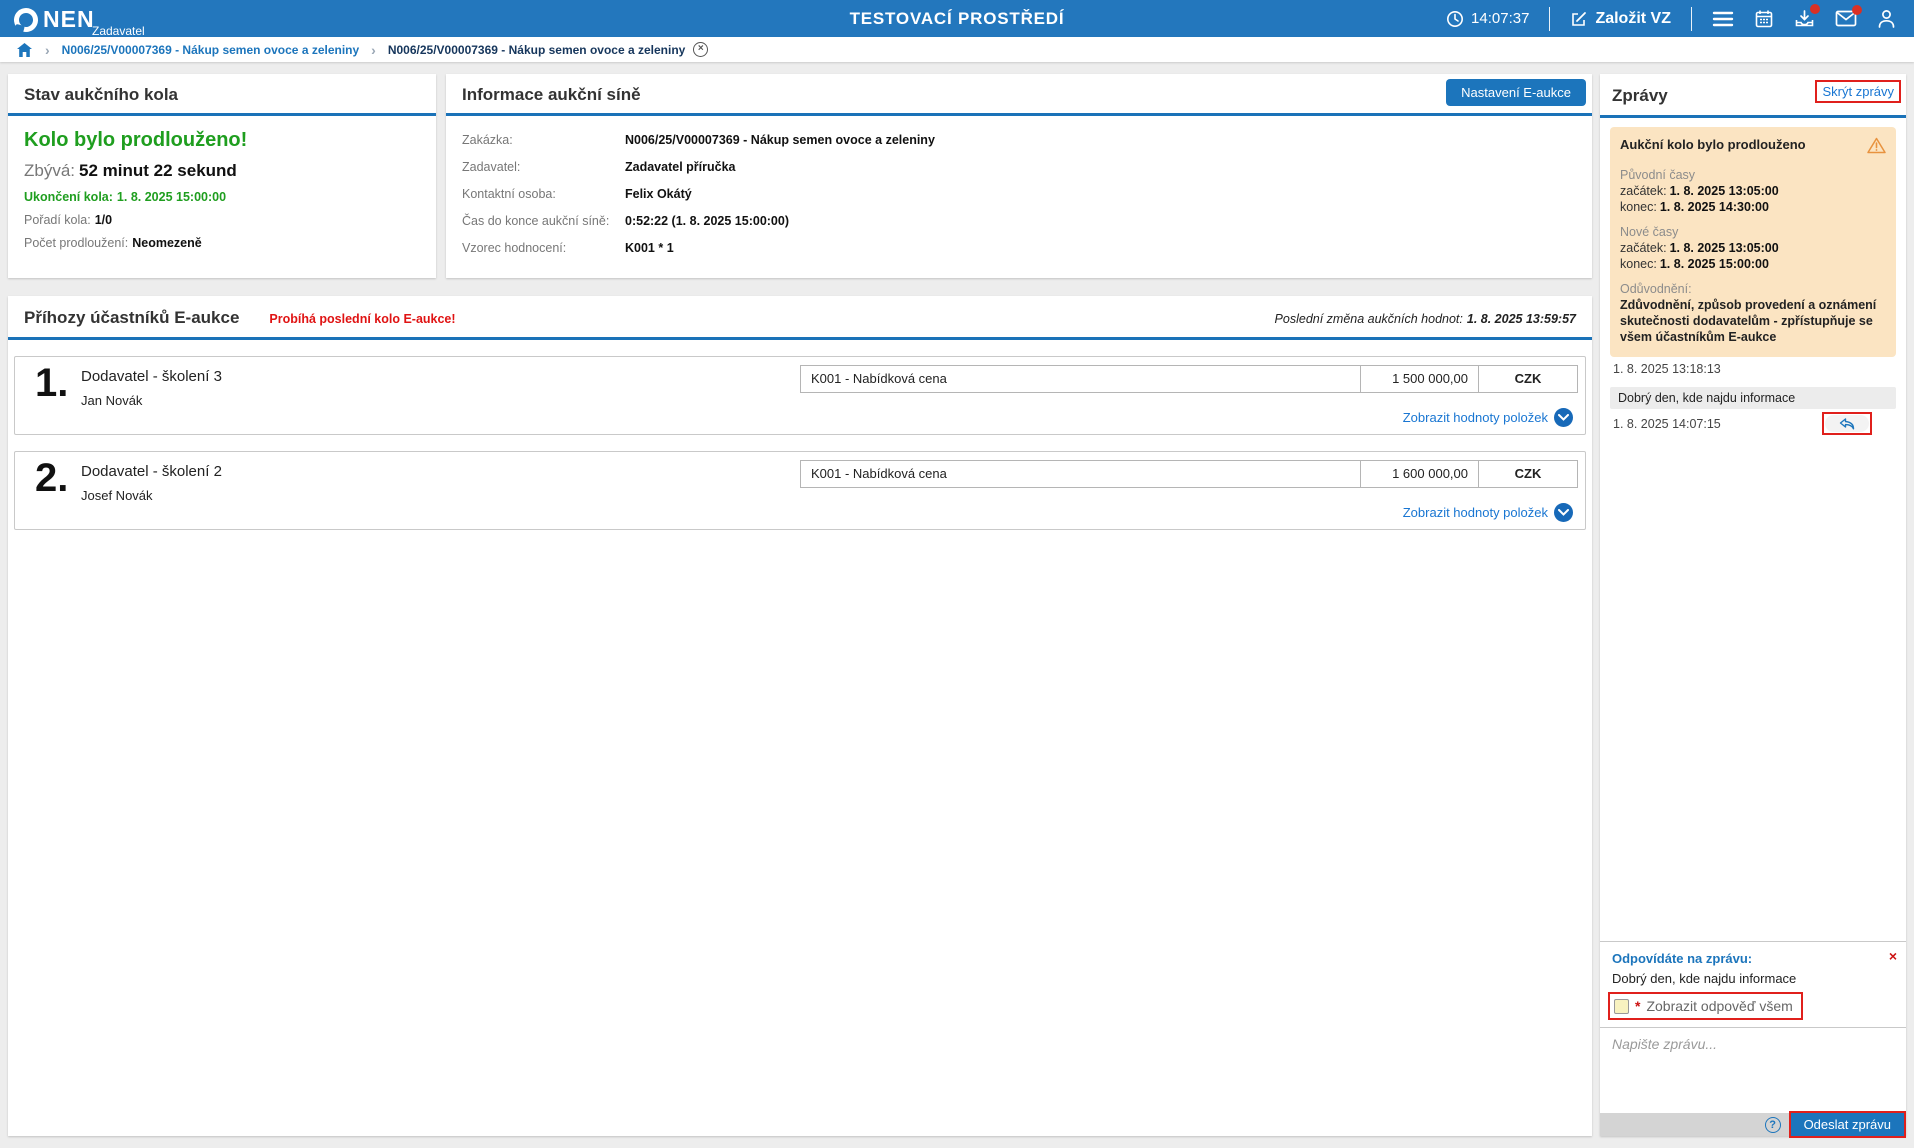  What do you see at coordinates (151, 388) in the screenshot?
I see `bid-supplier-block: Dodavatel - školení 3 Jan Novák` at bounding box center [151, 388].